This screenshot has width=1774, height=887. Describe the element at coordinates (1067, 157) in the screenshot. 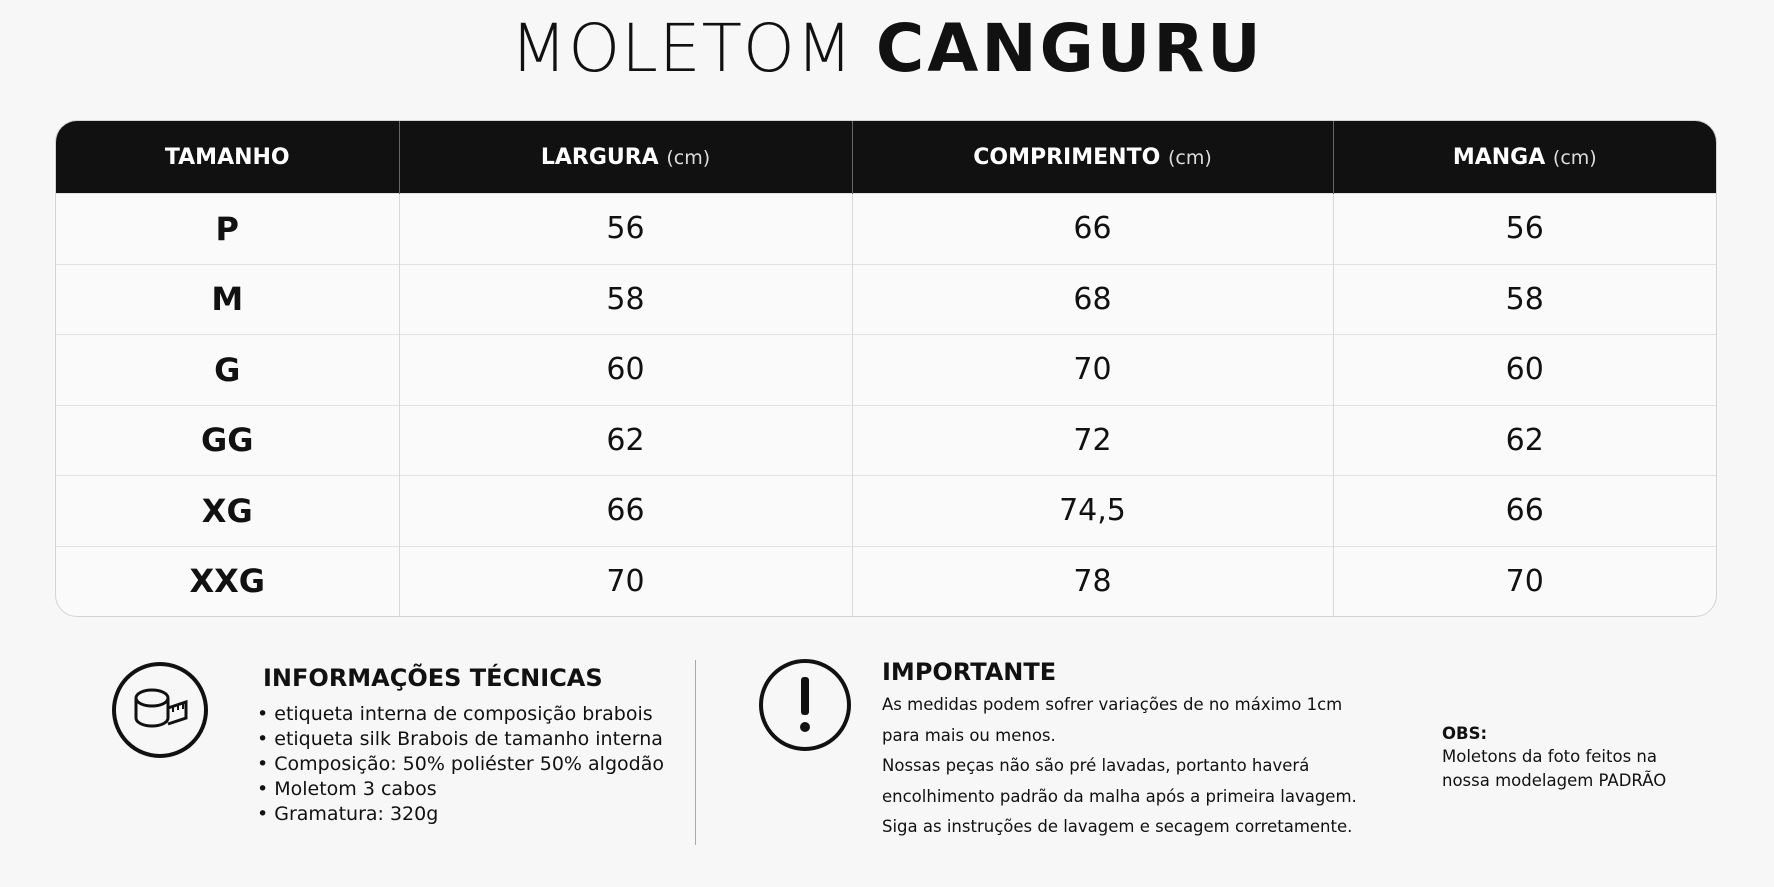

I see `header-name: COMPRIMENTO` at that location.